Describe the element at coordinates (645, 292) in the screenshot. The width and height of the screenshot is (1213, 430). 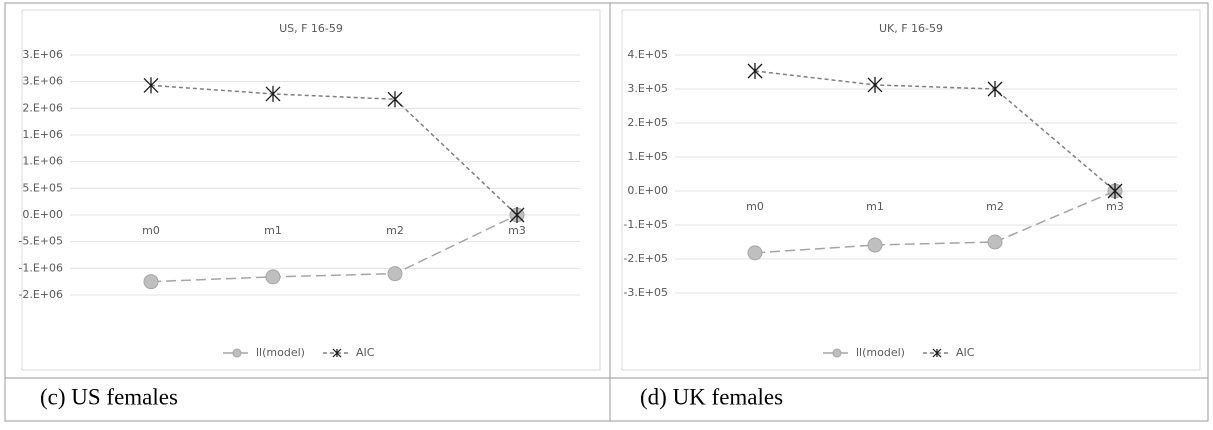
I see `y-tick-label: -3.E+05` at that location.